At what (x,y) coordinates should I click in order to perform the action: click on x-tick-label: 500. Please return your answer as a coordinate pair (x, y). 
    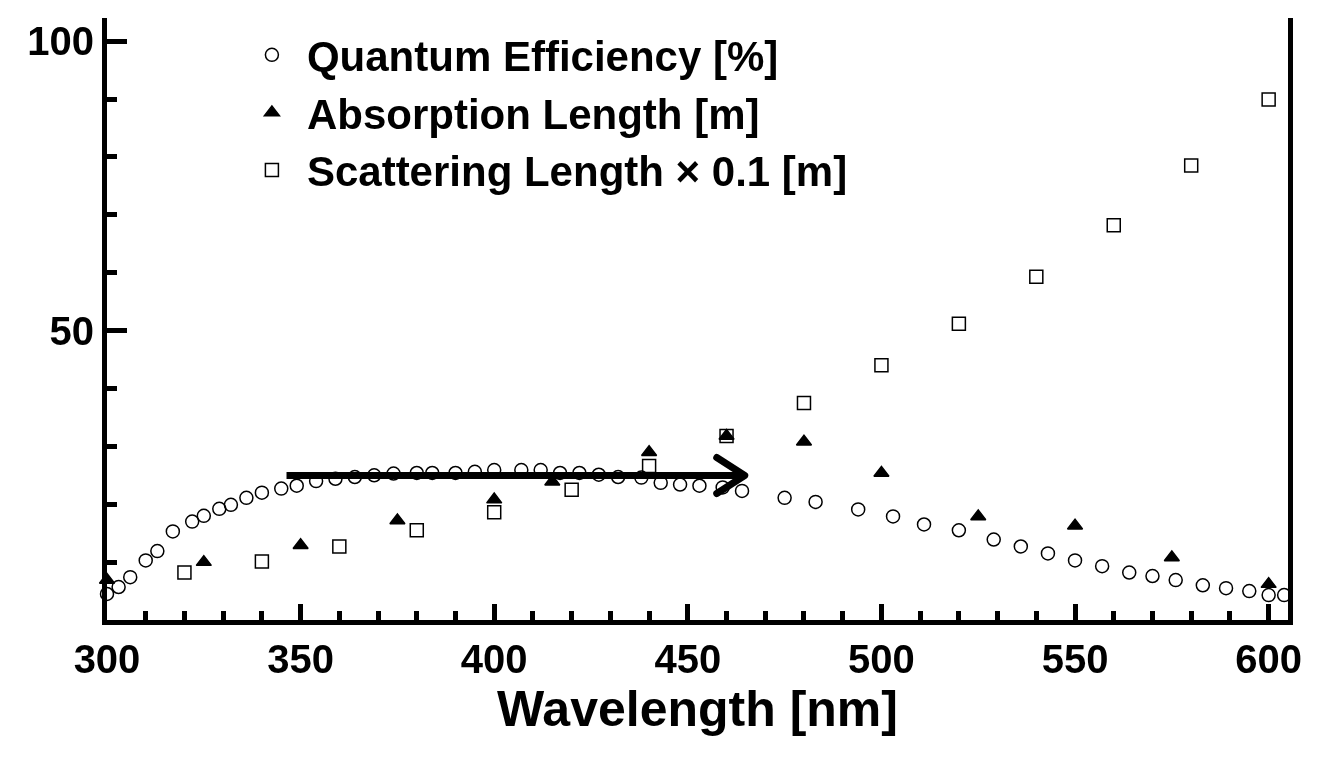
    Looking at the image, I should click on (881, 659).